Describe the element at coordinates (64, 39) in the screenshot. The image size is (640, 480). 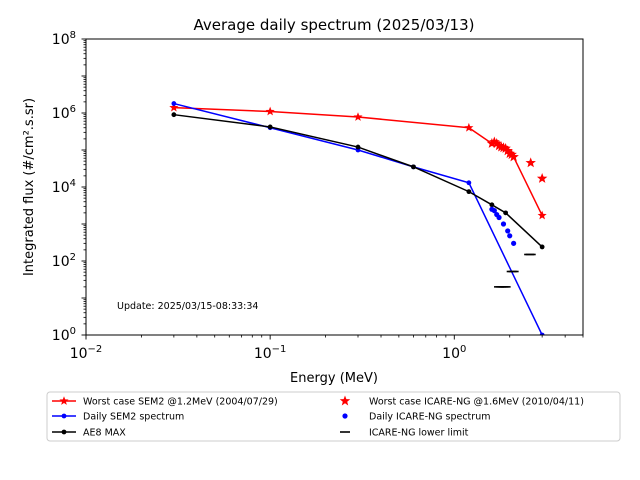
I see `y-tick-label: 108` at that location.